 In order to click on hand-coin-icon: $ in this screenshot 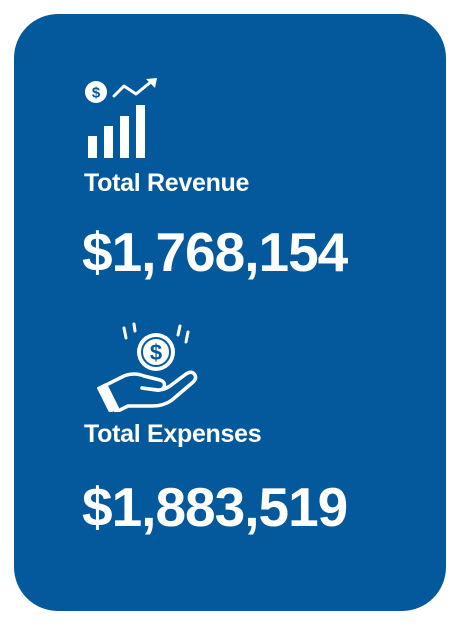, I will do `click(147, 367)`.